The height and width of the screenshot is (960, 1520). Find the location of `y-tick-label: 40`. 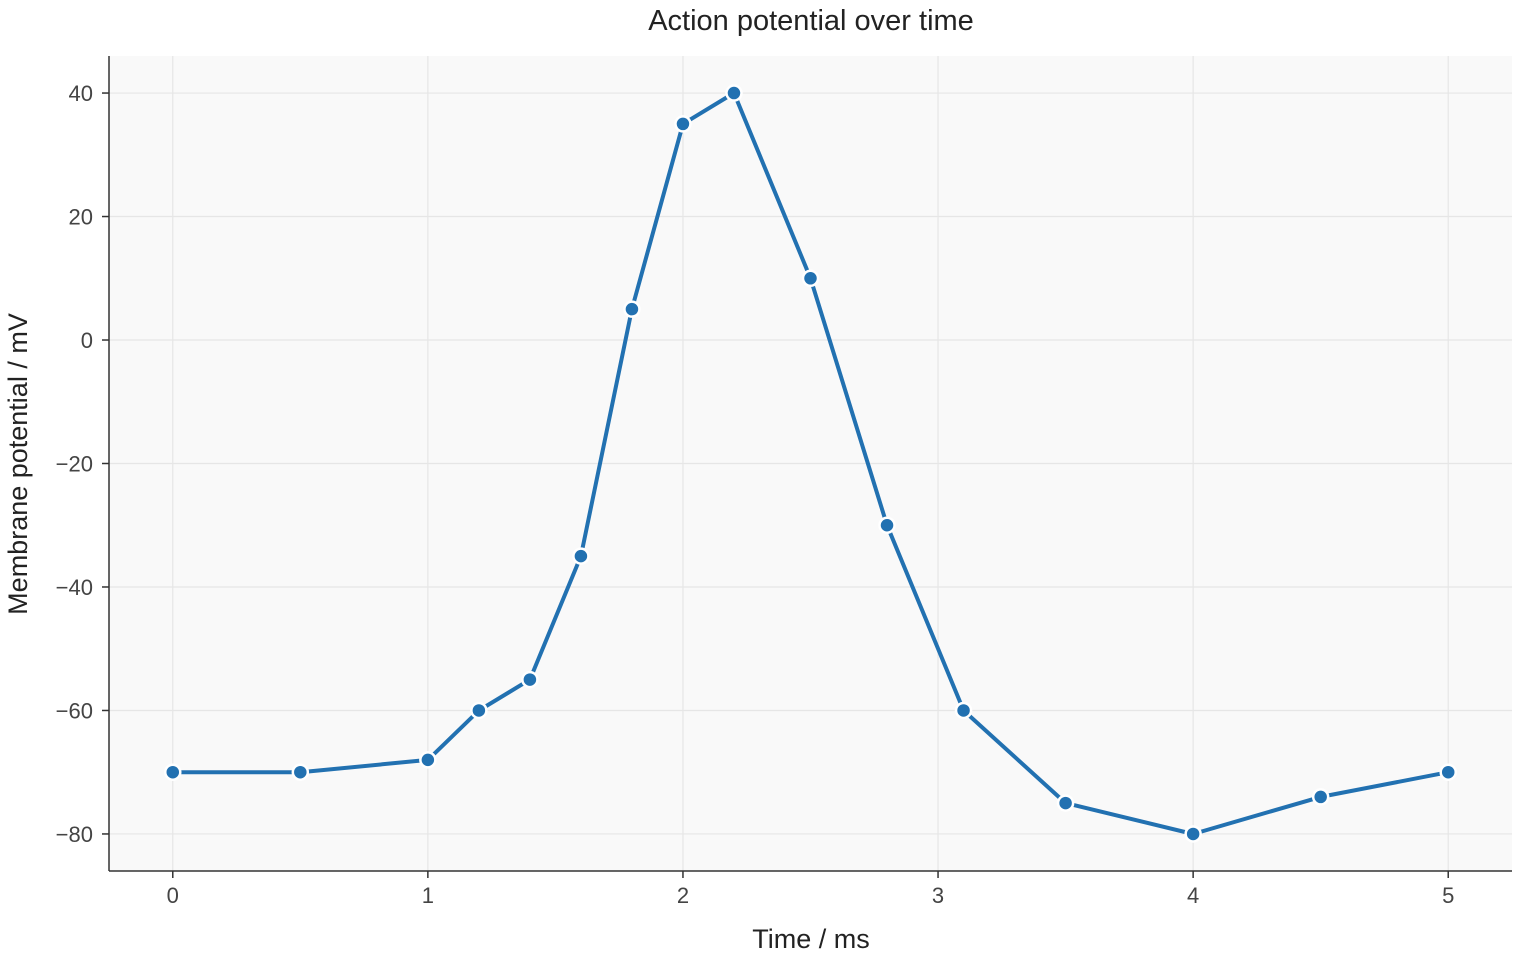

y-tick-label: 40 is located at coordinates (81, 93).